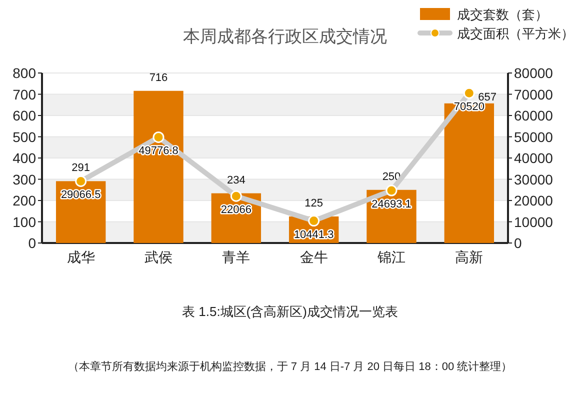 The image size is (580, 399). I want to click on y-tick-label: 0, so click(32, 243).